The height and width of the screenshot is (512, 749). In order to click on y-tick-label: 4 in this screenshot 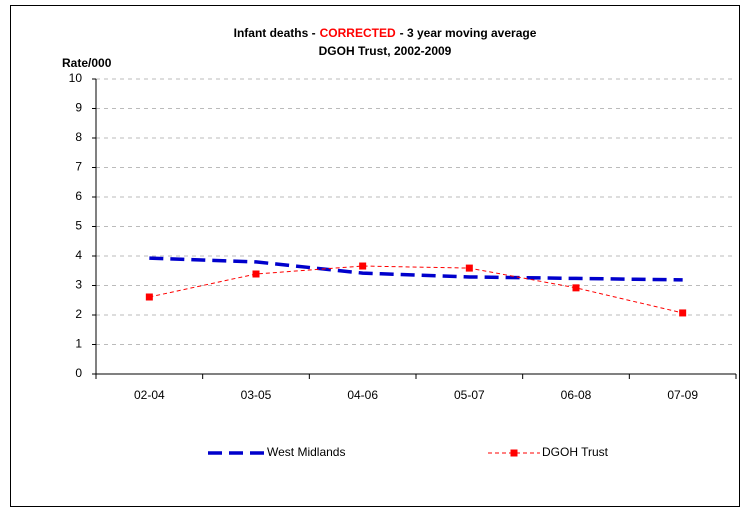, I will do `click(78, 255)`.